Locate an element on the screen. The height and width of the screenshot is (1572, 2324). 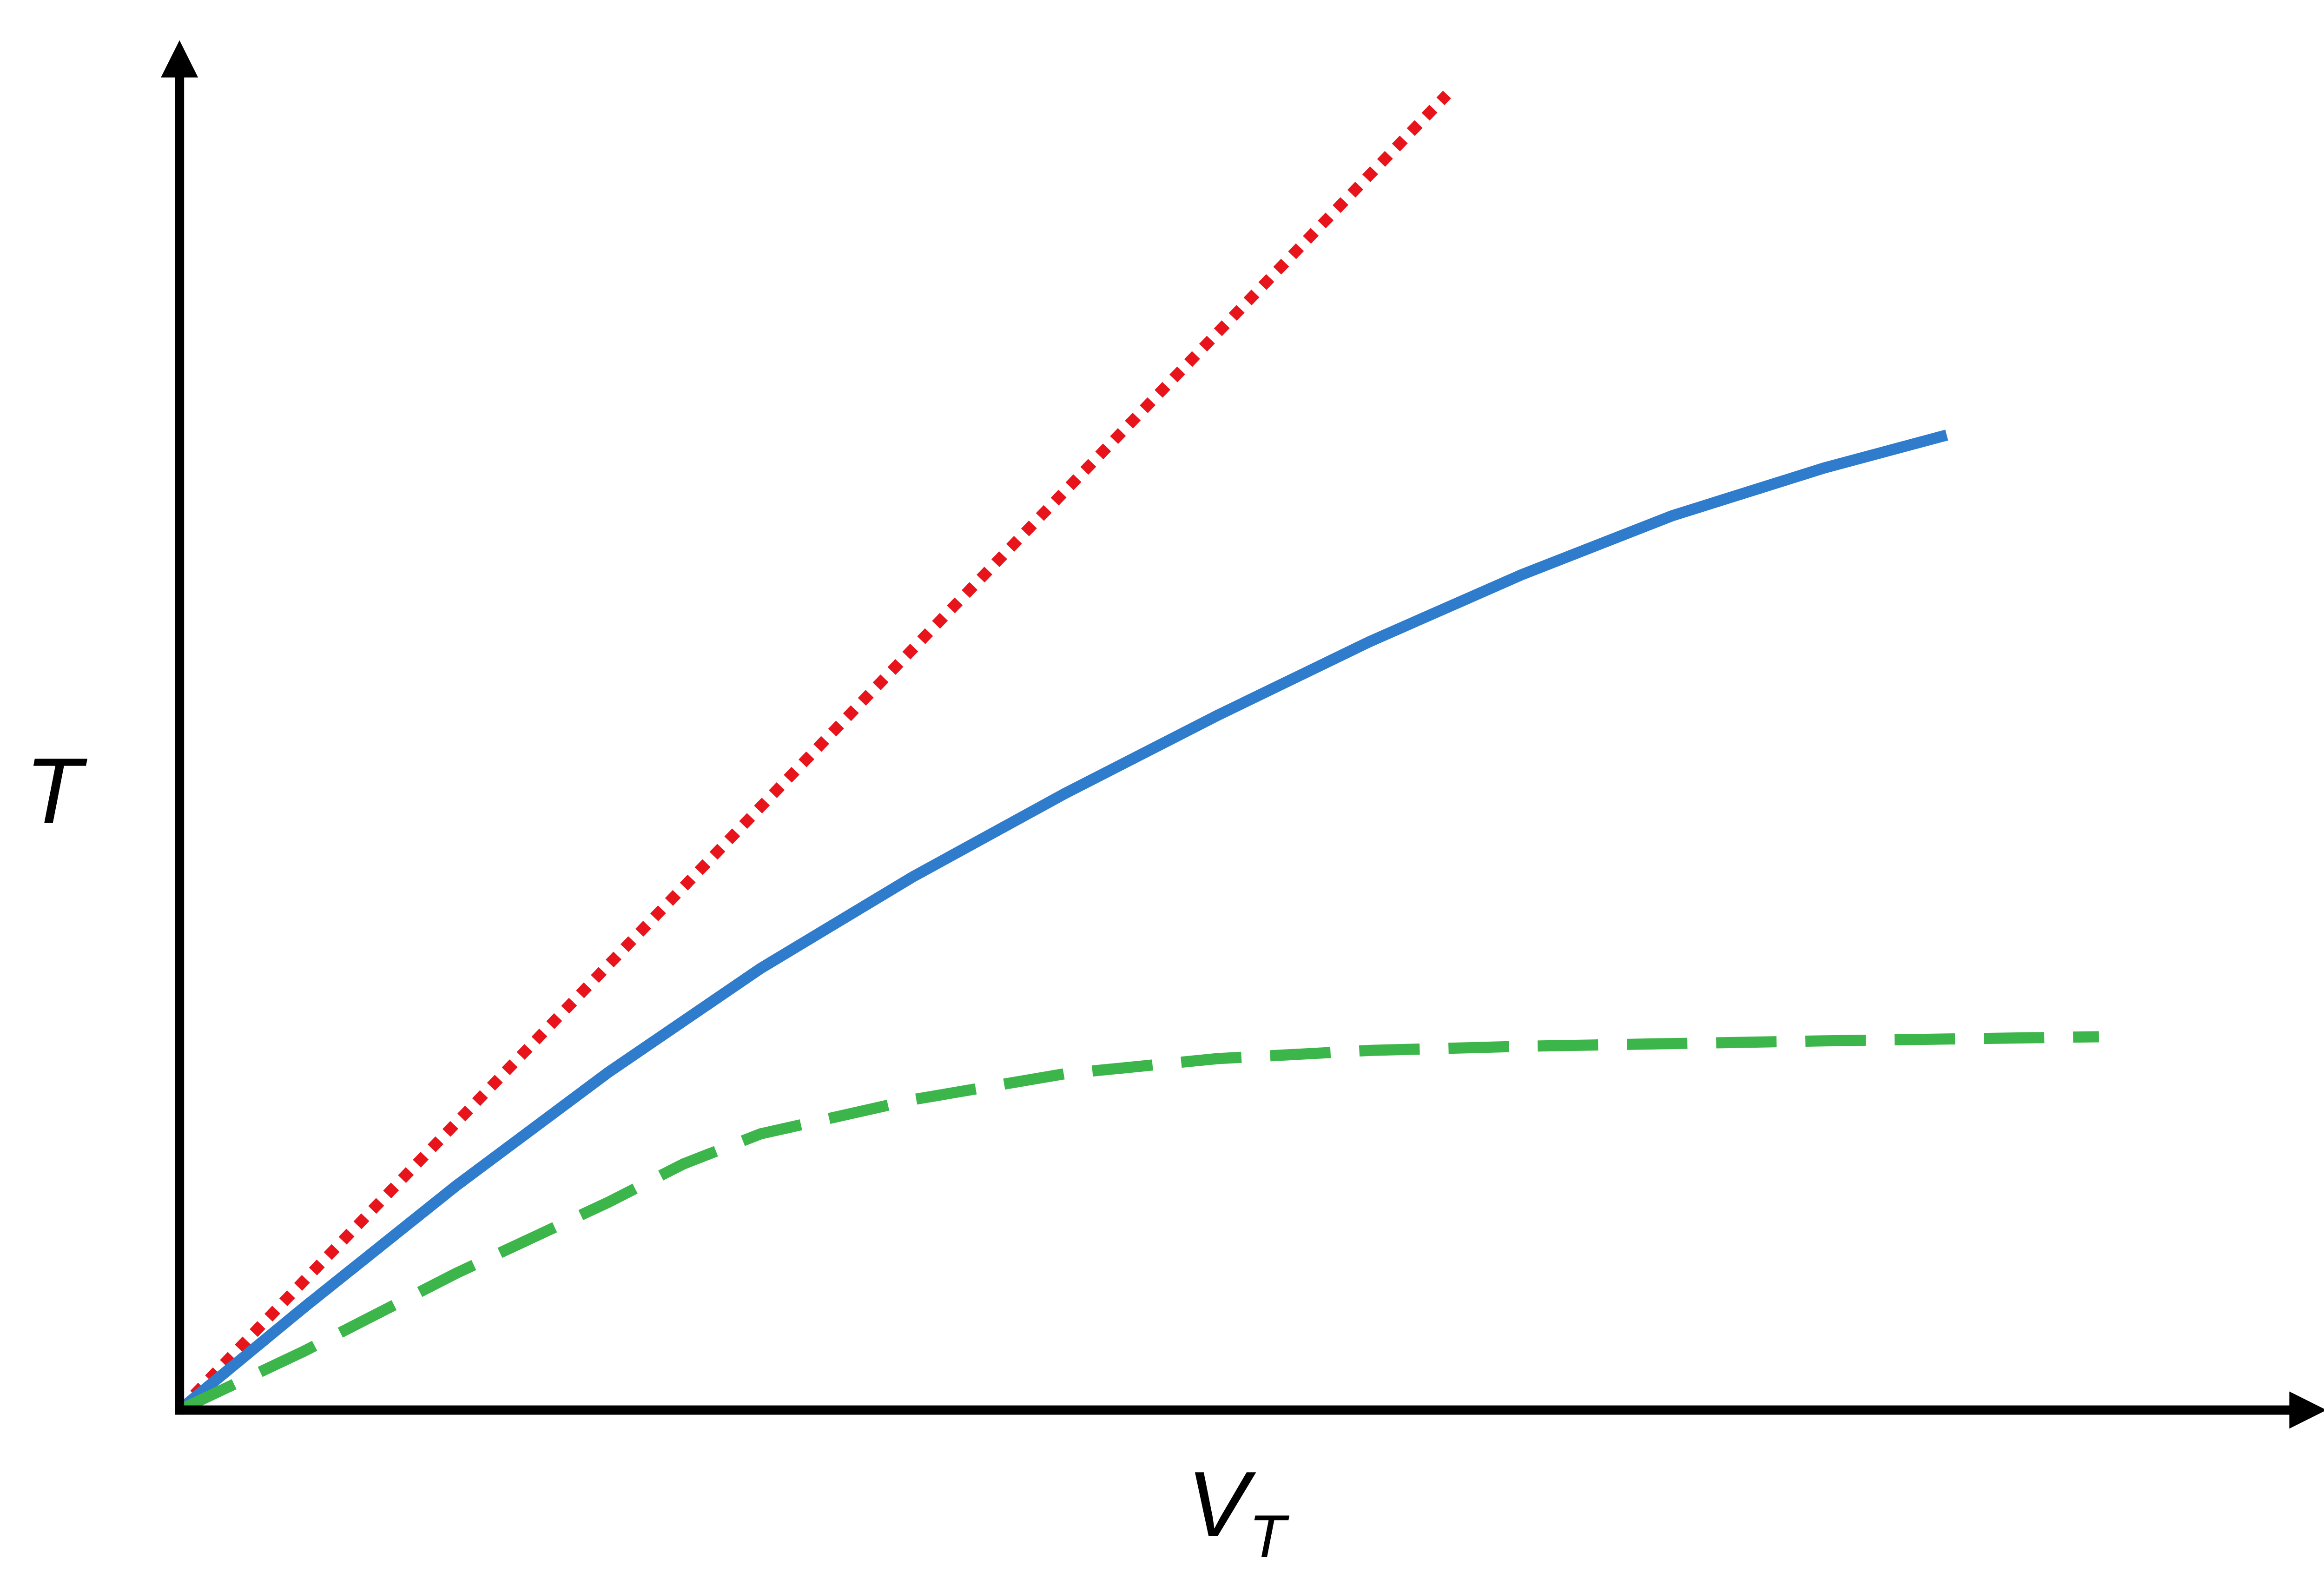
x-axis-label: VT is located at coordinates (1238, 1511).